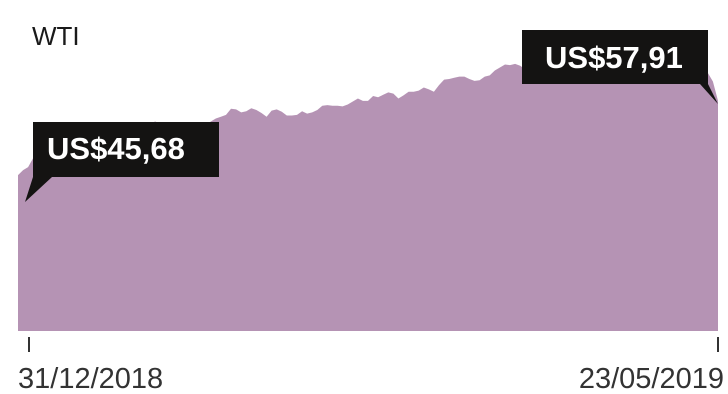 The image size is (728, 394). What do you see at coordinates (614, 57) in the screenshot?
I see `end-value-label: US$57,91` at bounding box center [614, 57].